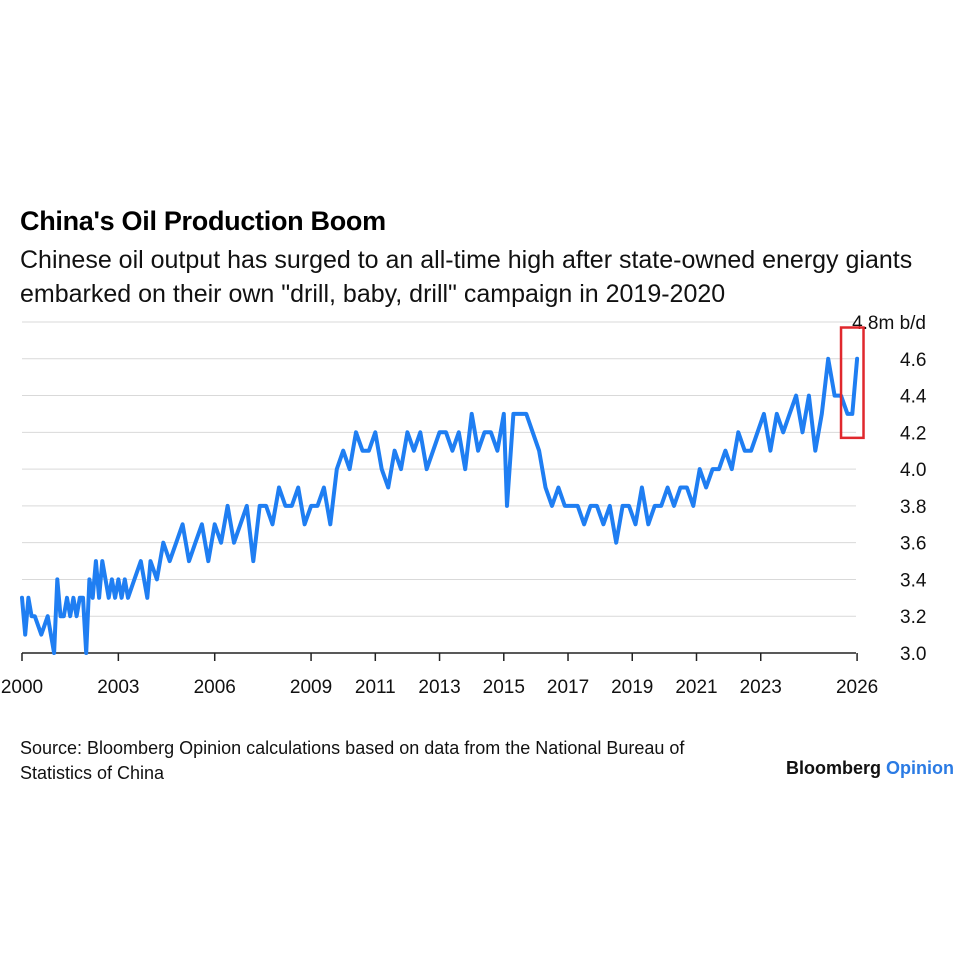 The height and width of the screenshot is (974, 974). What do you see at coordinates (857, 687) in the screenshot?
I see `x-tick-label: 2026` at bounding box center [857, 687].